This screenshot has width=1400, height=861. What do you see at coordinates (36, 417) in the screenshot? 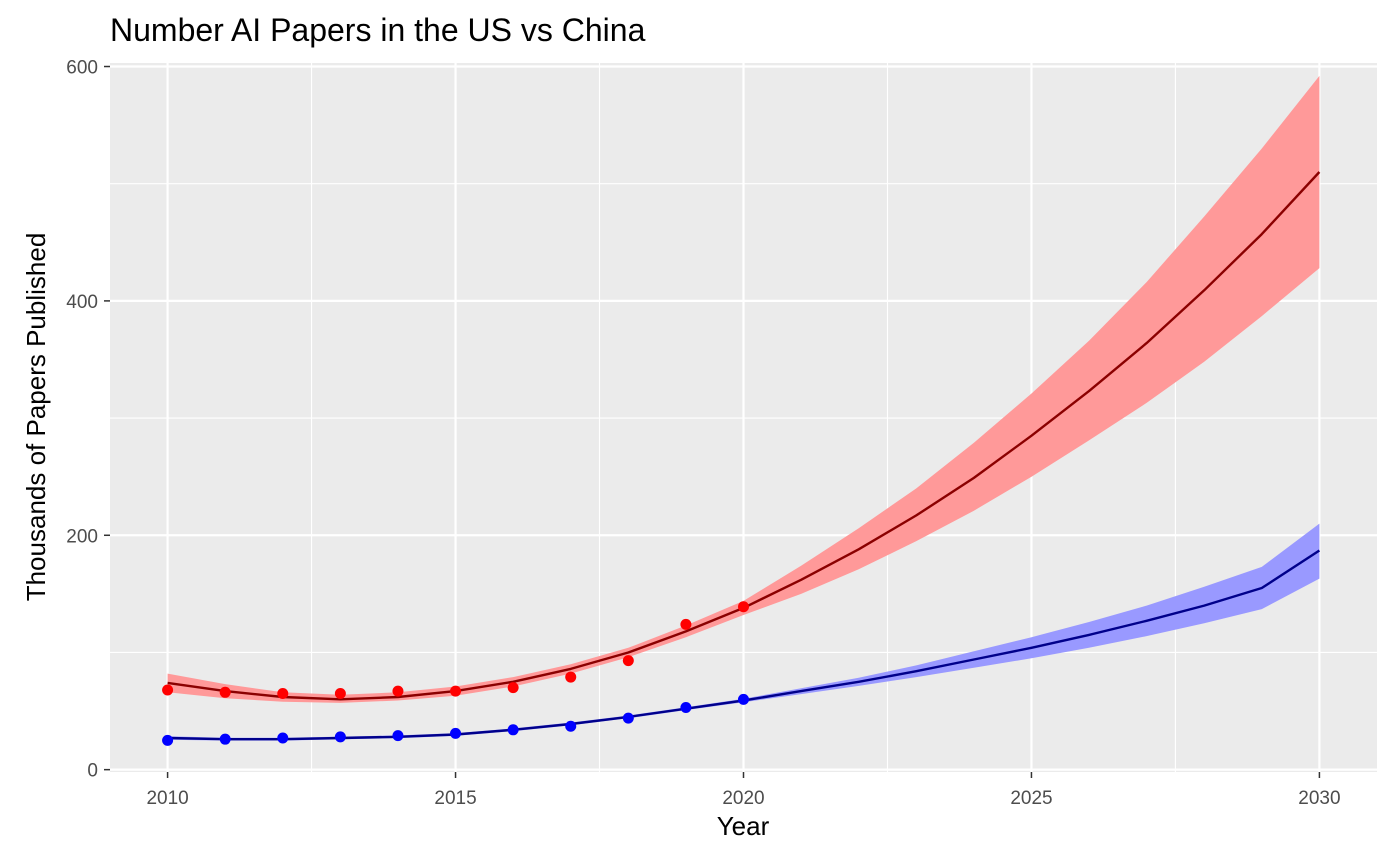
I see `y-axis-title: Thousands of Papers Published` at bounding box center [36, 417].